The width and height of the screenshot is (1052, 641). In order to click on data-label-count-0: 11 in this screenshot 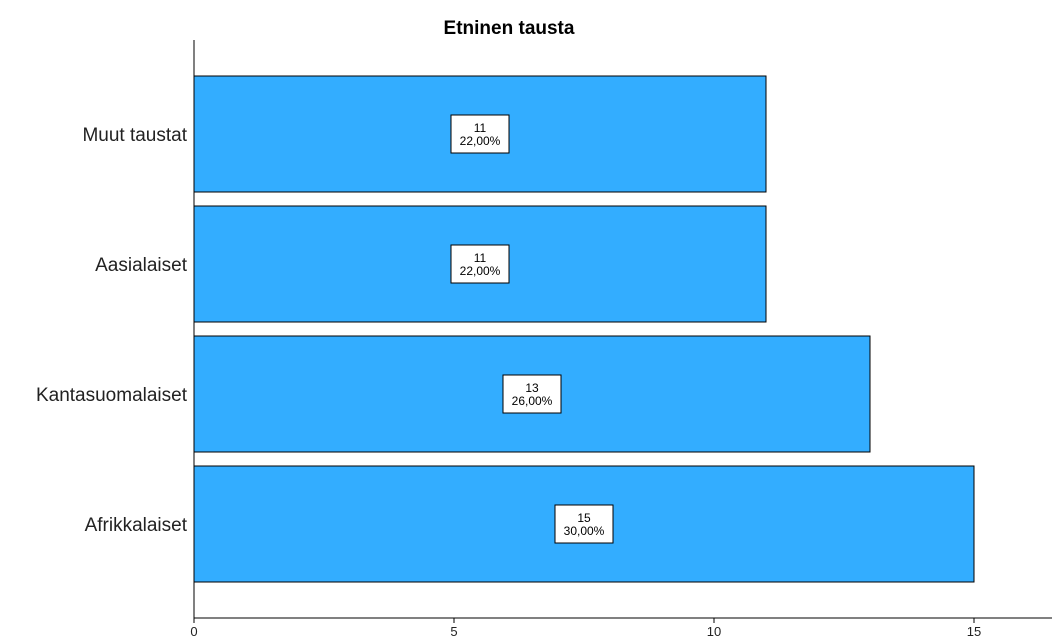, I will do `click(480, 128)`.